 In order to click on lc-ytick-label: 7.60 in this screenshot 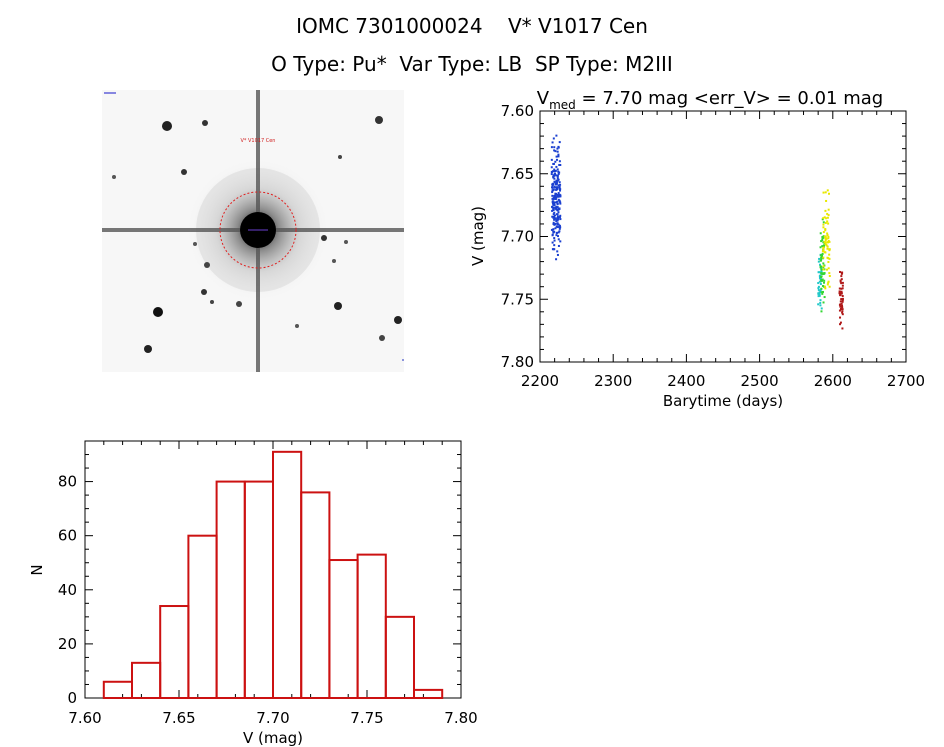, I will do `click(517, 111)`.